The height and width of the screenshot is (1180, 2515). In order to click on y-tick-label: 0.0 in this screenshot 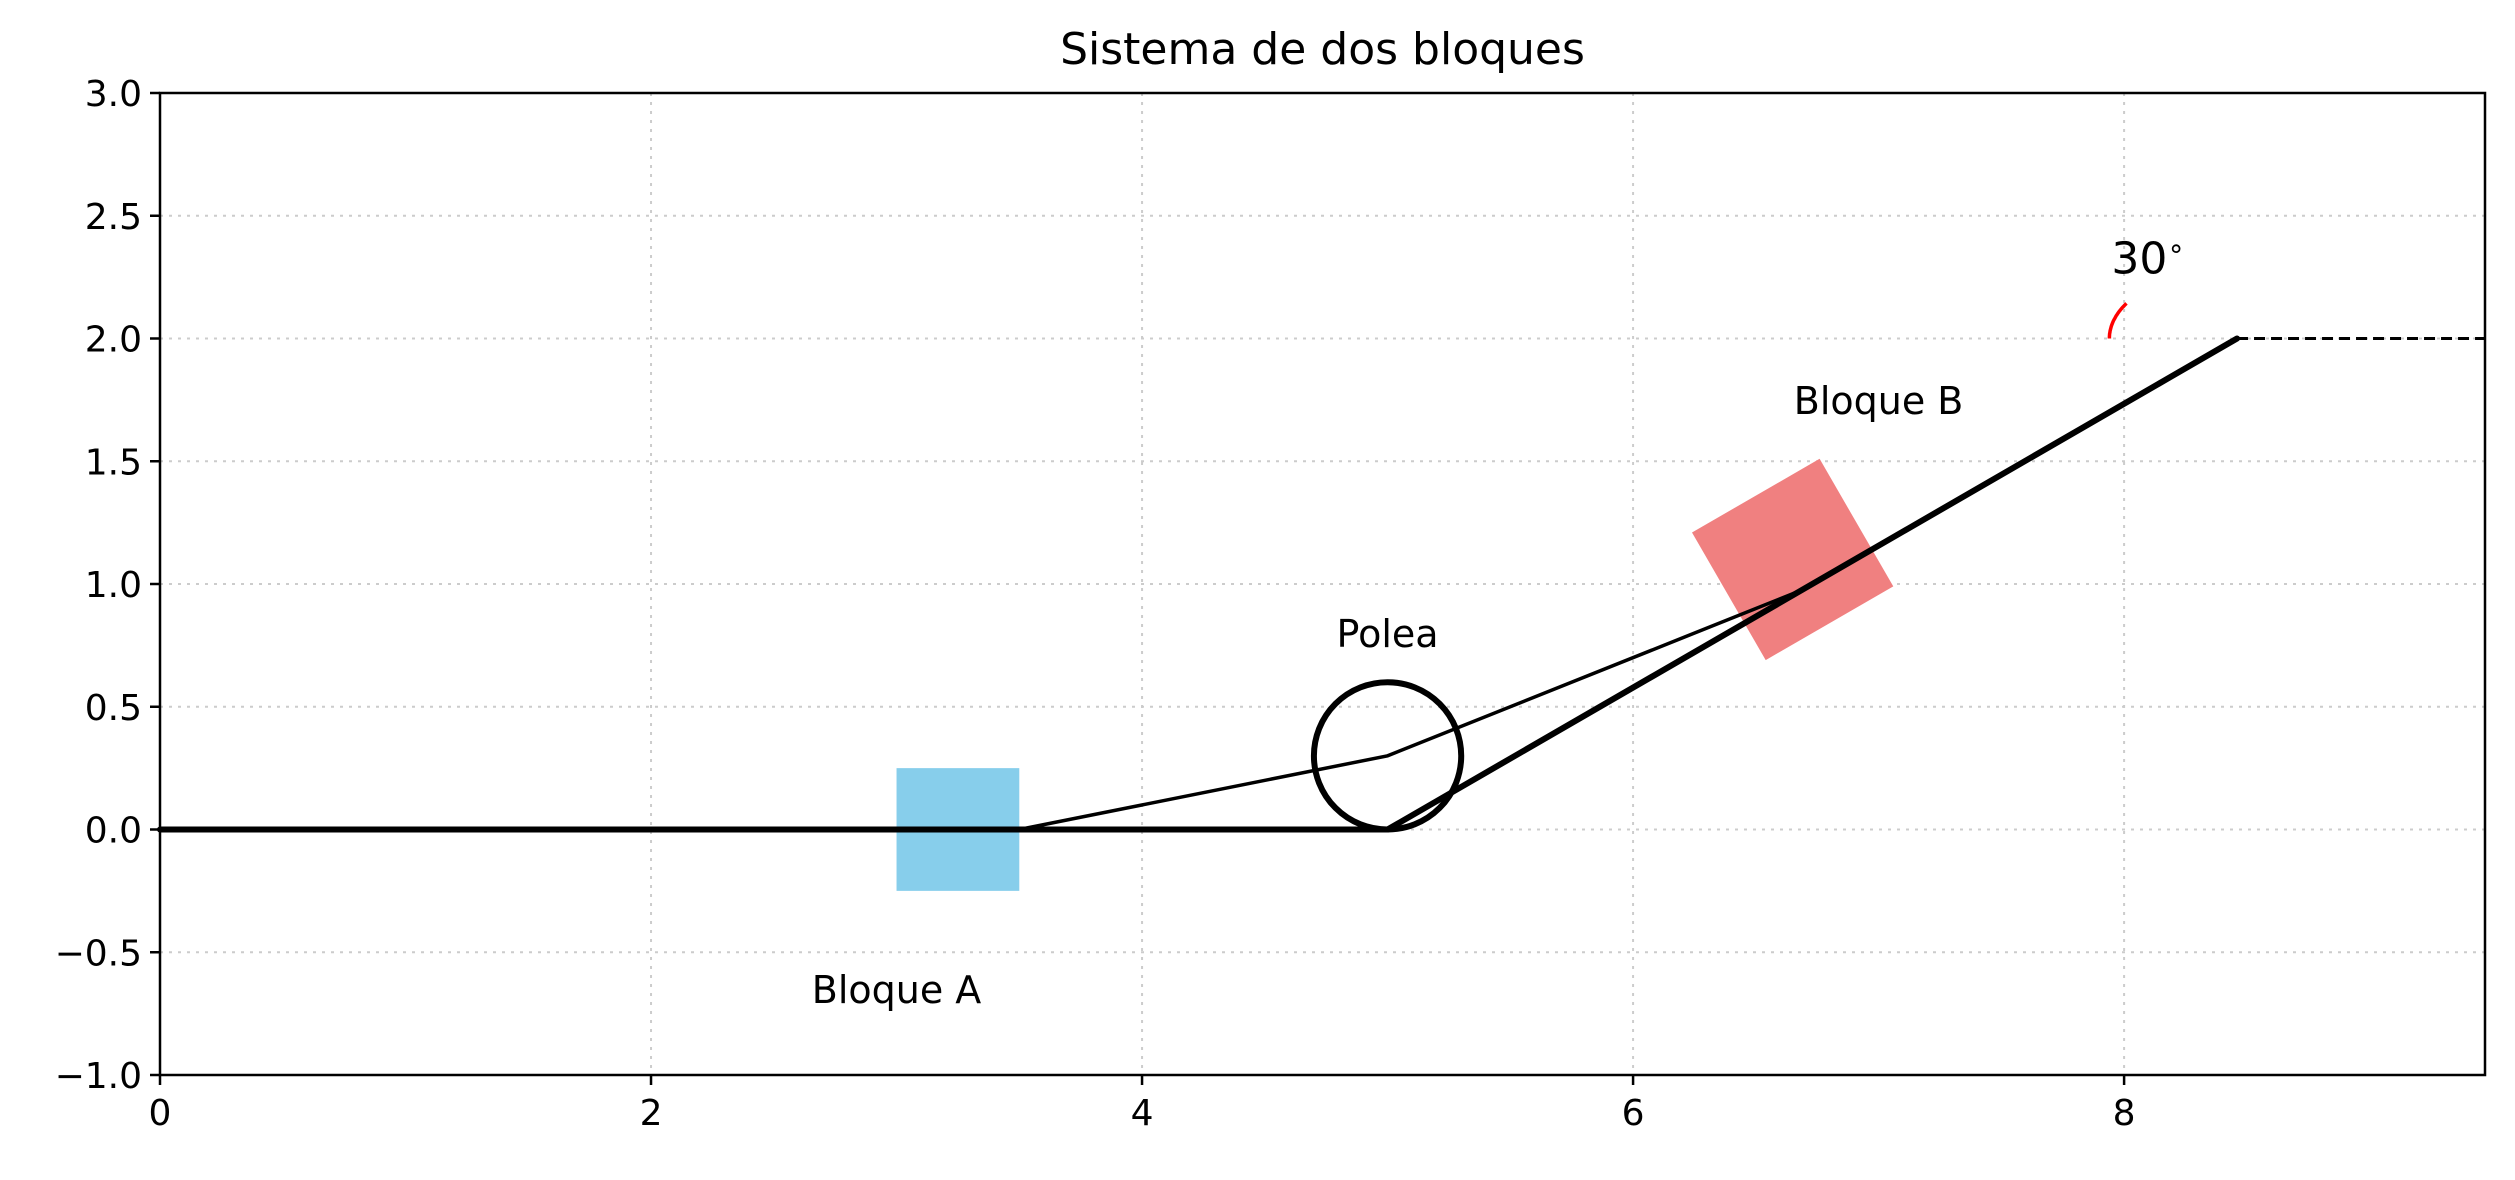, I will do `click(113, 831)`.